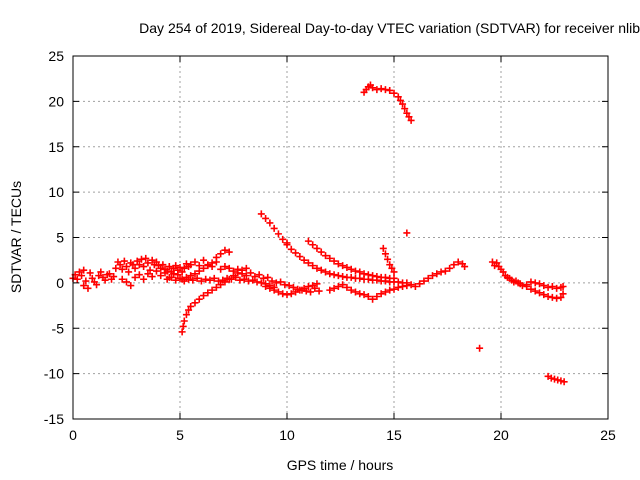  Describe the element at coordinates (60, 238) in the screenshot. I see `y-tick-label: 5` at that location.